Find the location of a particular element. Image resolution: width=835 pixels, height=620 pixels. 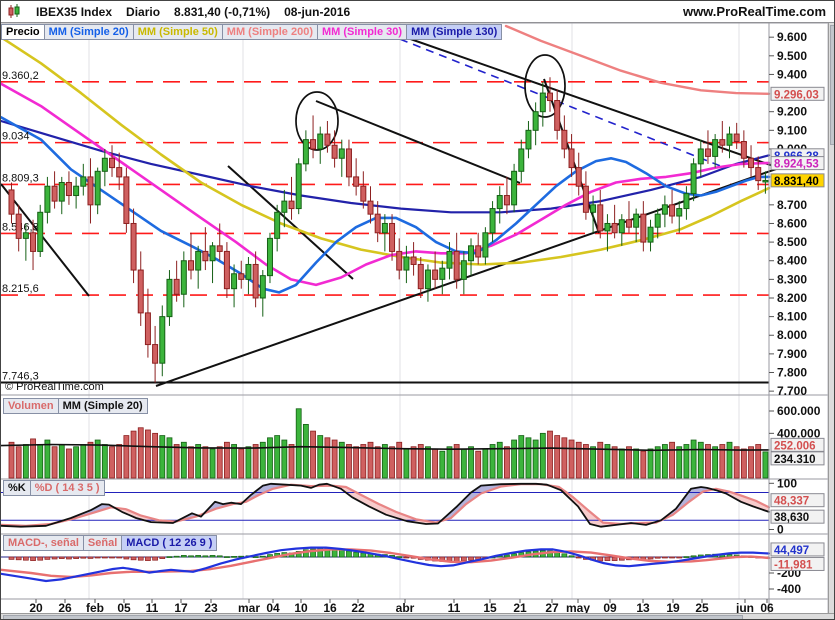

legend-item--k: %K is located at coordinates (17, 488).